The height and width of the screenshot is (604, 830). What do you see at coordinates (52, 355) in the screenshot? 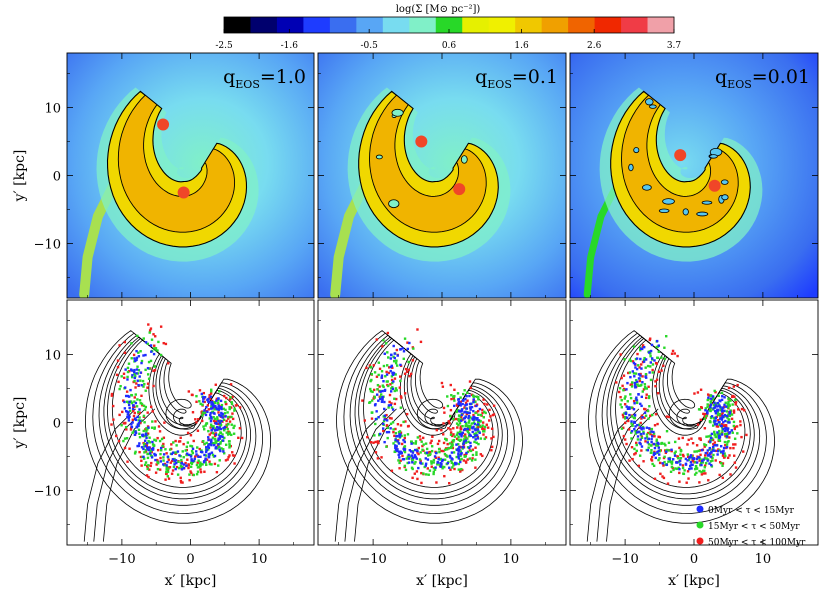
I see `y-tick-label: 10` at bounding box center [52, 355].